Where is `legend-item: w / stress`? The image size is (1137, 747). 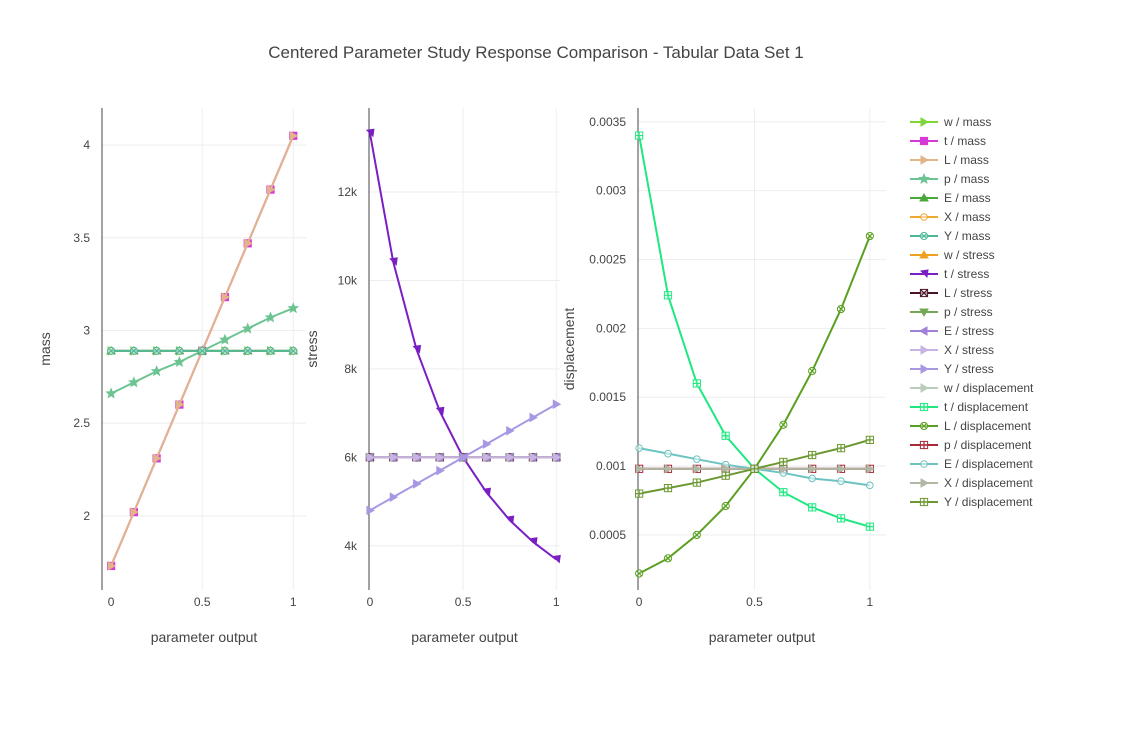 legend-item: w / stress is located at coordinates (952, 255).